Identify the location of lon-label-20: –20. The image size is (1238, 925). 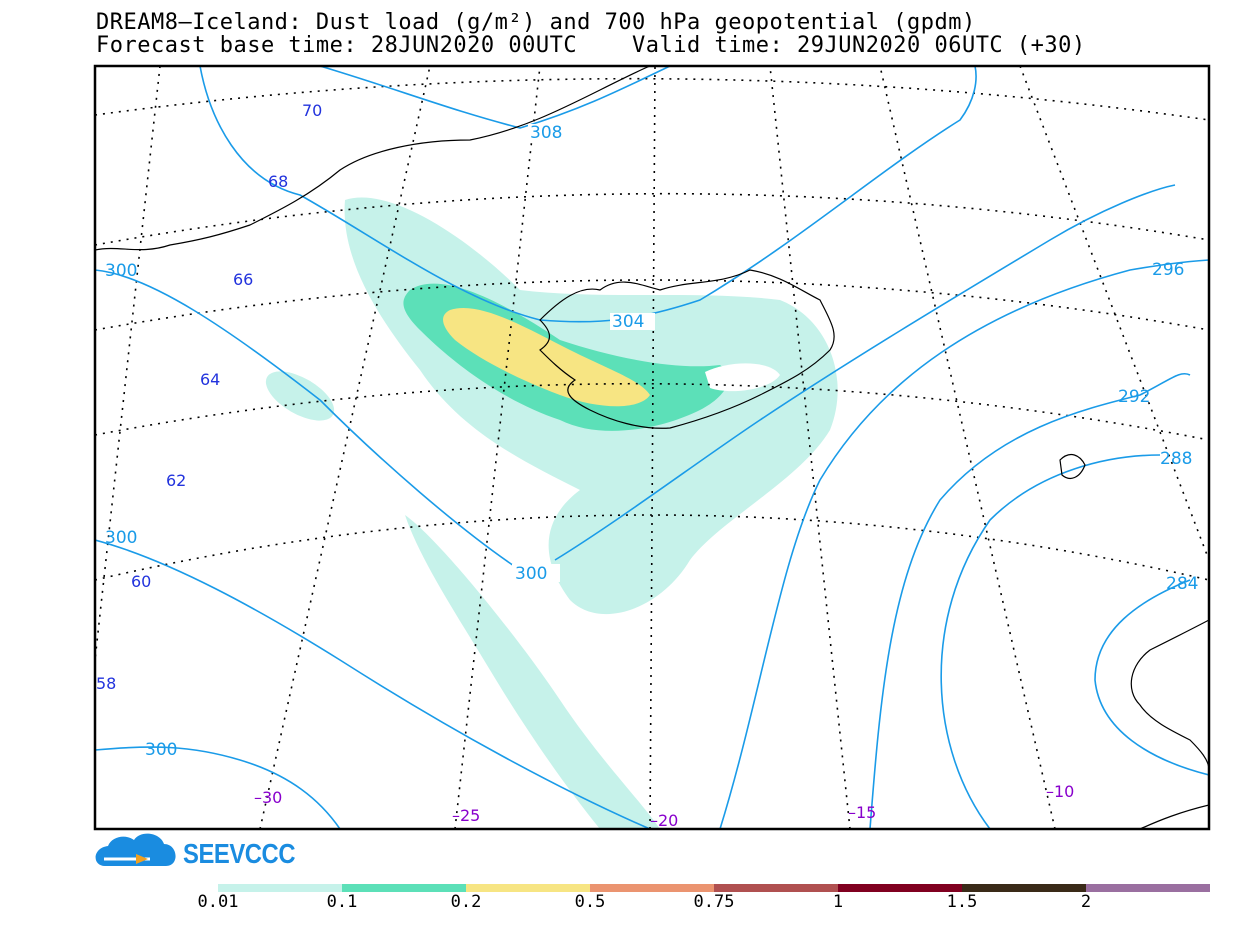
(664, 820).